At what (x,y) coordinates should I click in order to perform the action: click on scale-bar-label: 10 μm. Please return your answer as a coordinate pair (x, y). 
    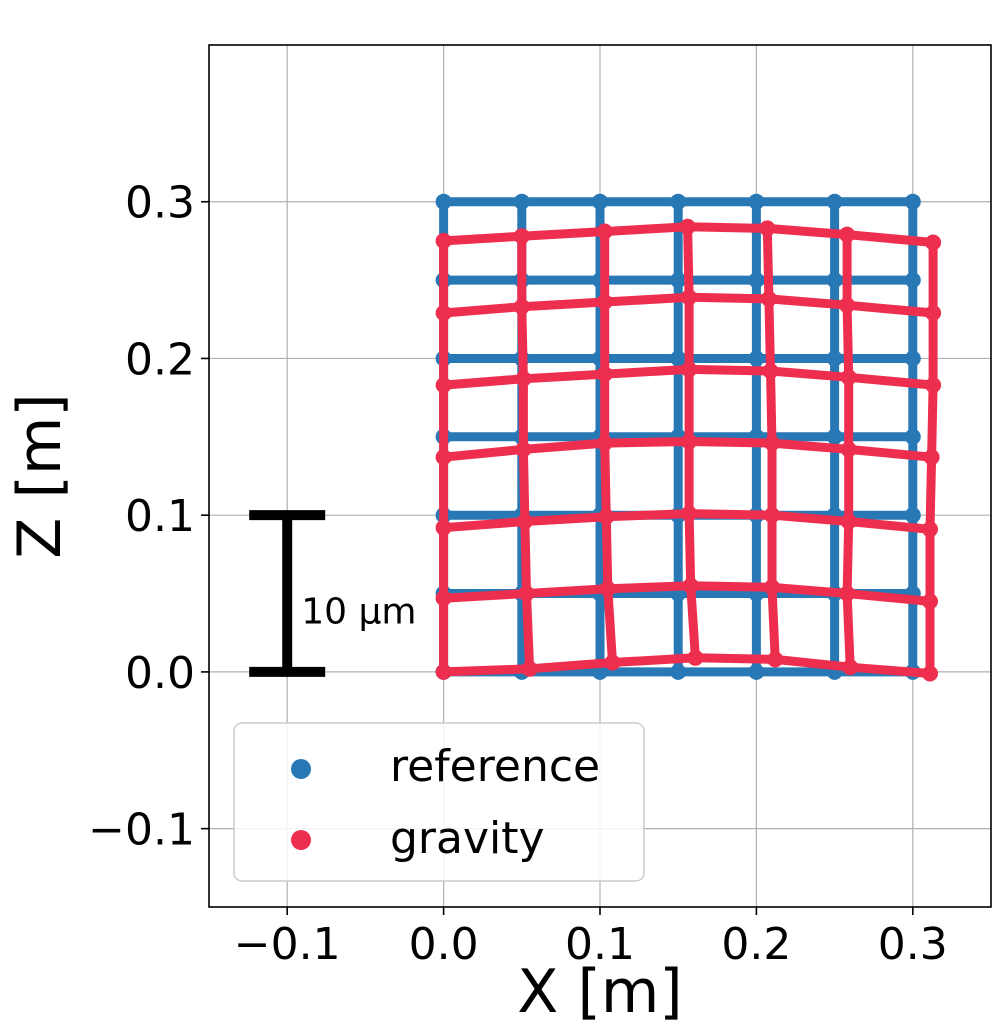
    Looking at the image, I should click on (358, 612).